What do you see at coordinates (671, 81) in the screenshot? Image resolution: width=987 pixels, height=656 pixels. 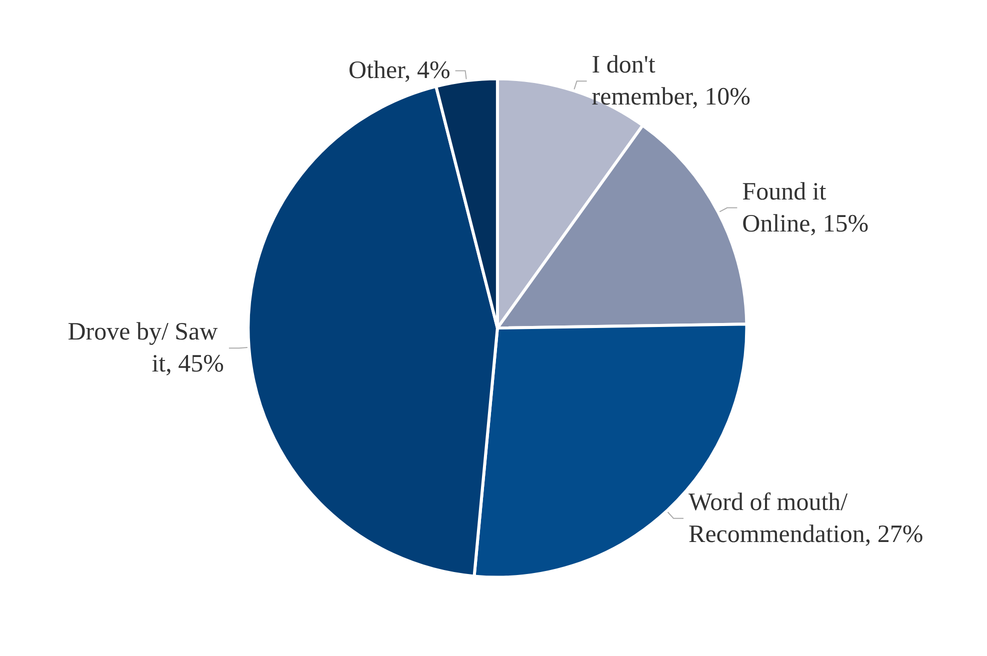 I see `slice-label: I don't remember, 10%` at bounding box center [671, 81].